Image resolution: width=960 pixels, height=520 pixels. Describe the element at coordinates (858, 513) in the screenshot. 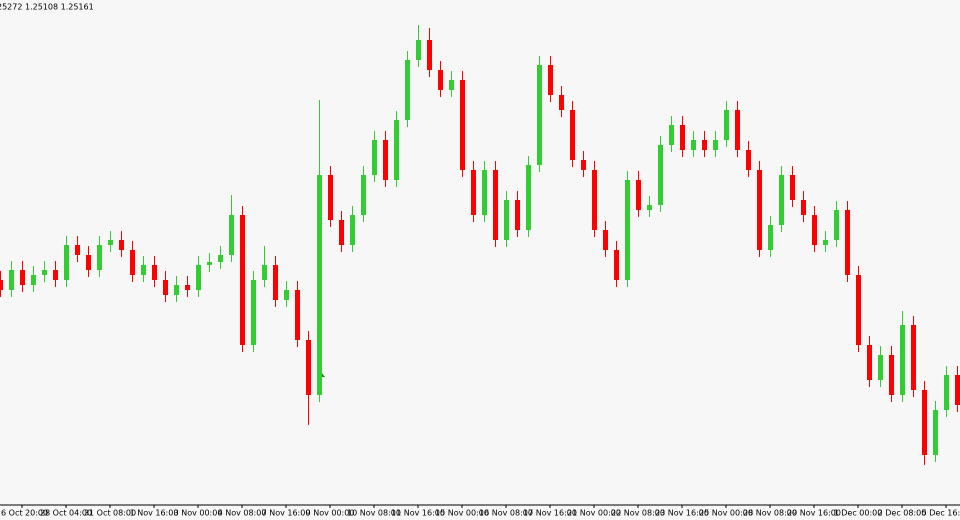

I see `x-tick-label: 1 Dec 00:00` at that location.